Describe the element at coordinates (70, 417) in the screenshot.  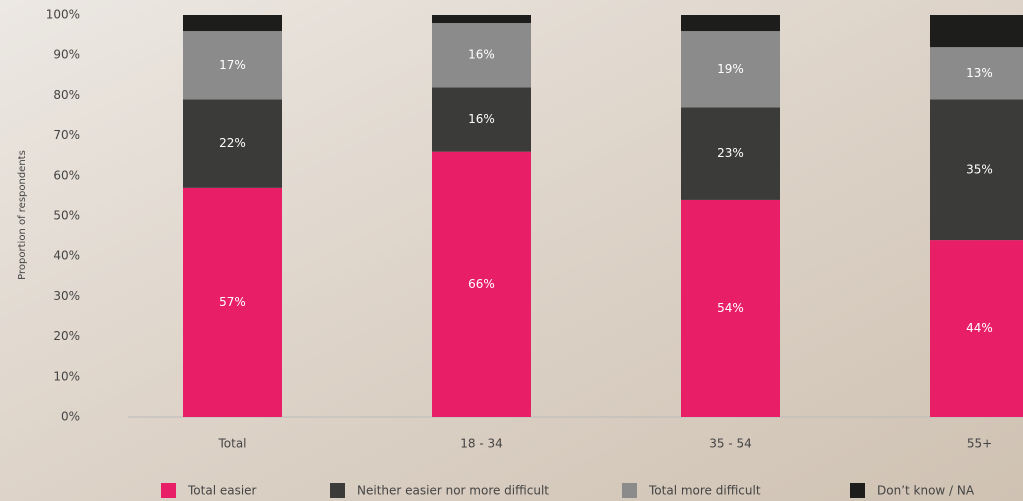
I see `y-tick-label: 0%` at that location.